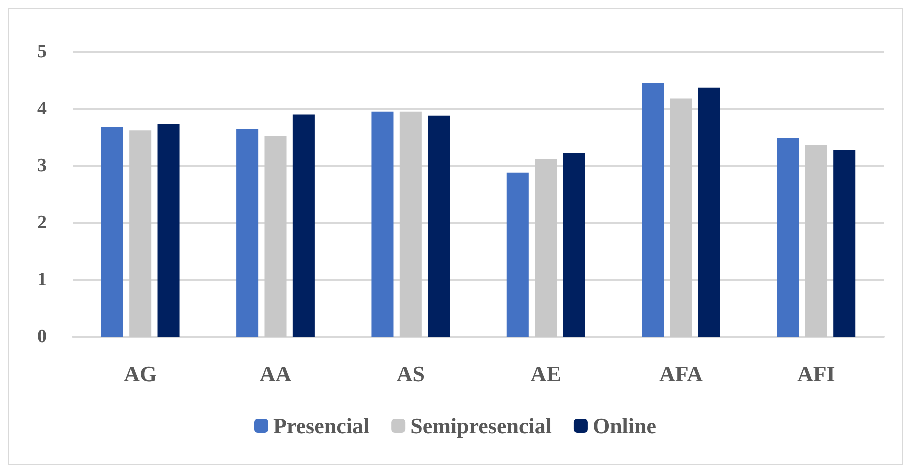 The width and height of the screenshot is (909, 473). I want to click on legend-label: Online, so click(624, 426).